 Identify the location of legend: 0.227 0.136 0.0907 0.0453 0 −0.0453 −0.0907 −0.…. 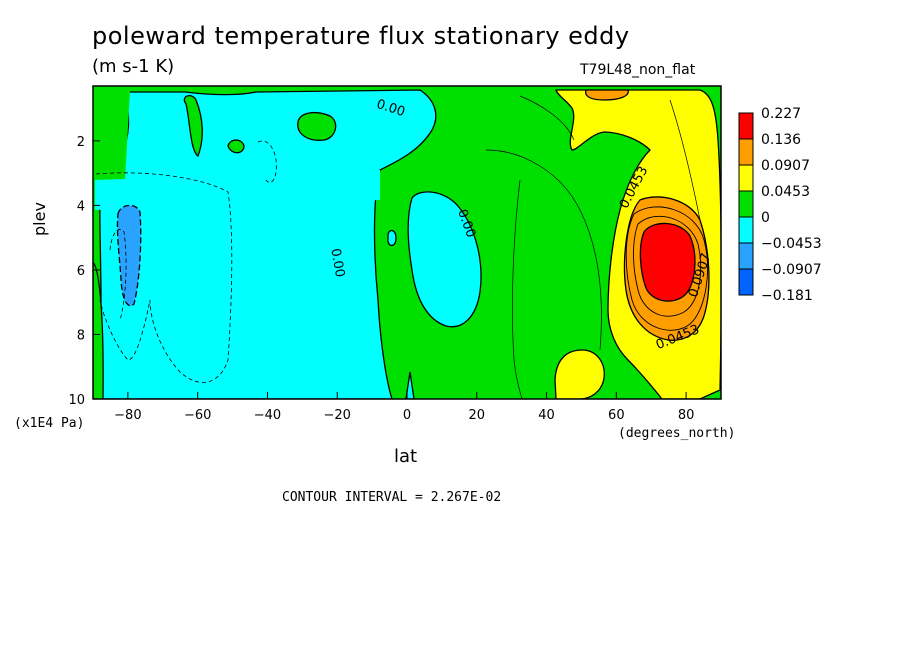
(780, 205).